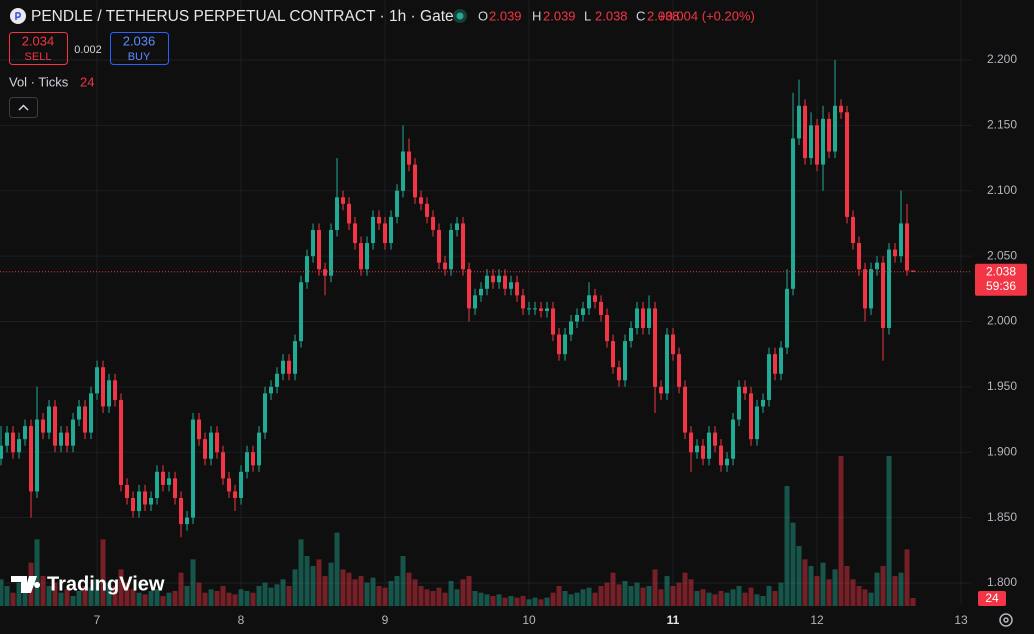 The height and width of the screenshot is (634, 1034). What do you see at coordinates (139, 48) in the screenshot?
I see `buy-button` at bounding box center [139, 48].